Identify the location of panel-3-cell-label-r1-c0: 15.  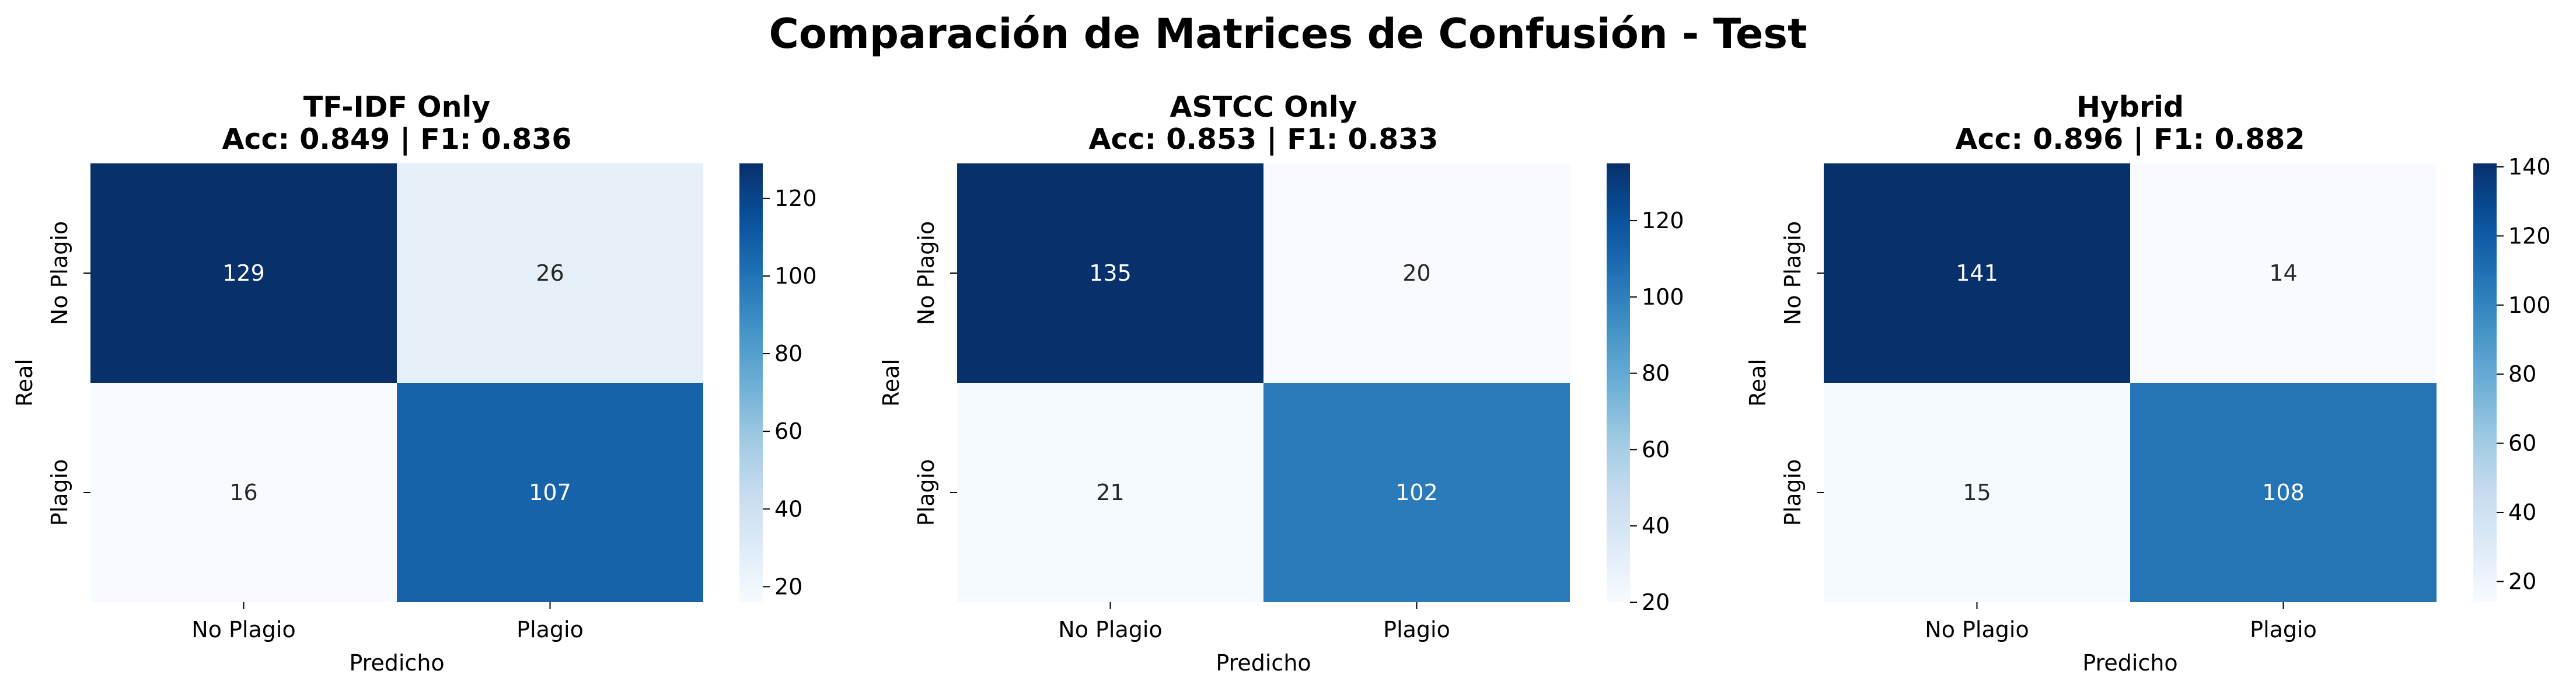
(1977, 492).